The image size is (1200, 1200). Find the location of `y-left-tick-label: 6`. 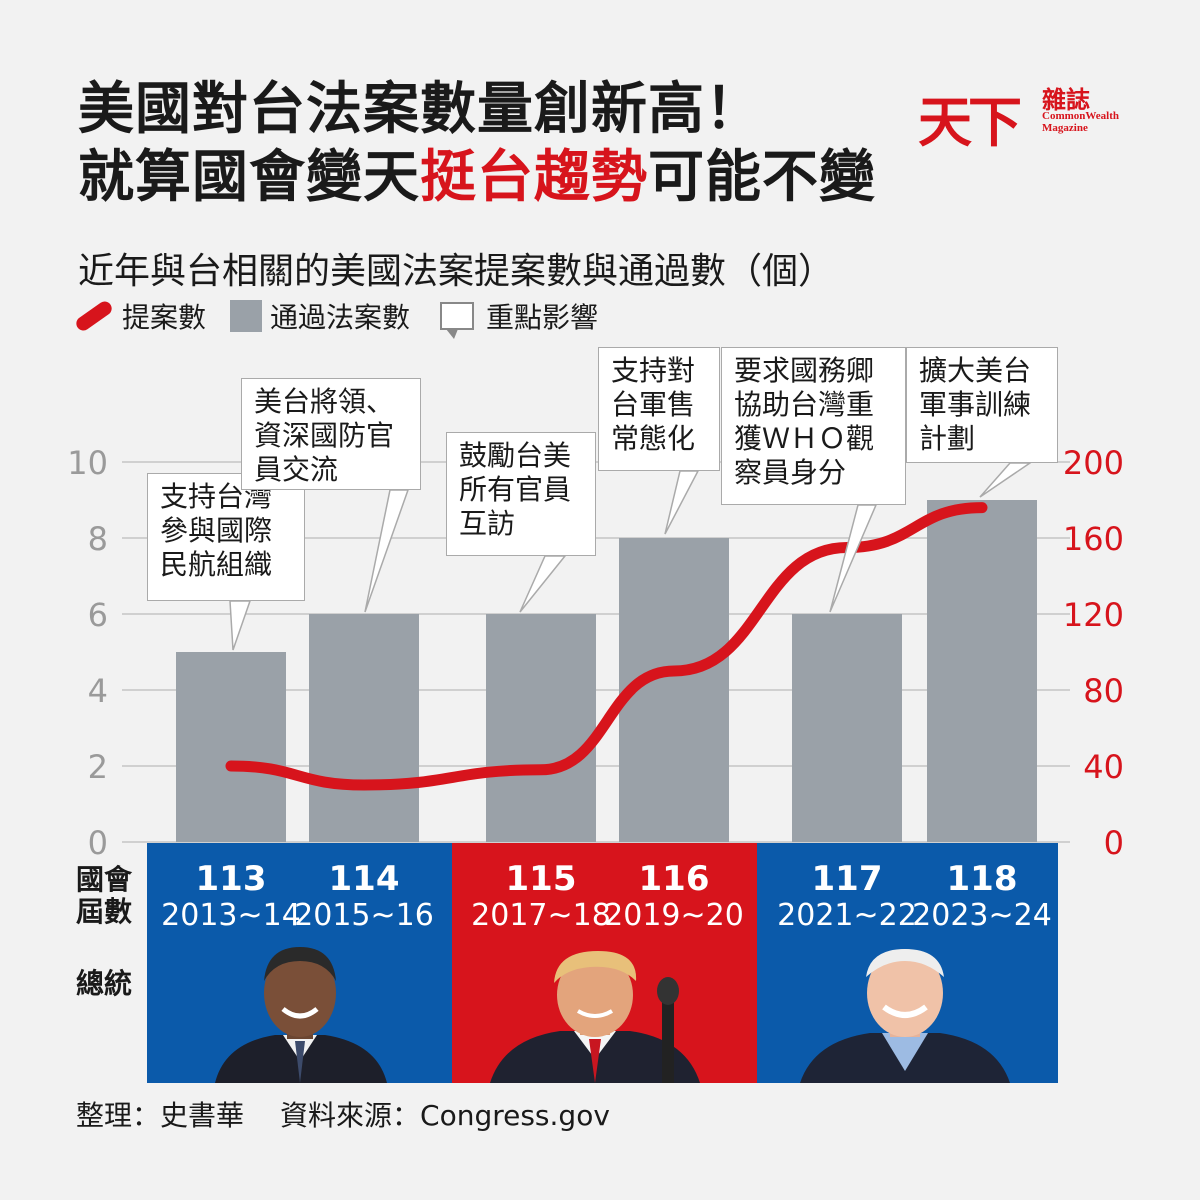

y-left-tick-label: 6 is located at coordinates (98, 615).